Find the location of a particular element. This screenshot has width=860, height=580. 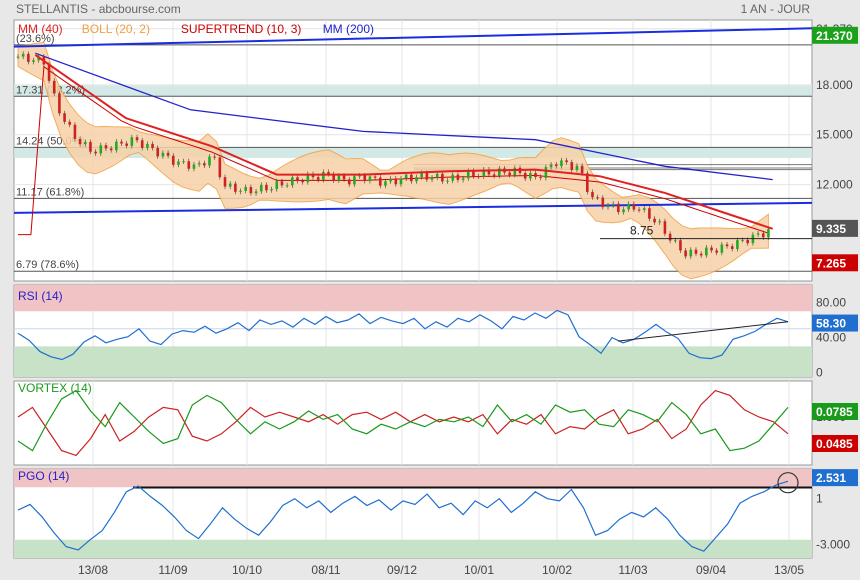

x-tick-label: 08/11 is located at coordinates (325, 570).